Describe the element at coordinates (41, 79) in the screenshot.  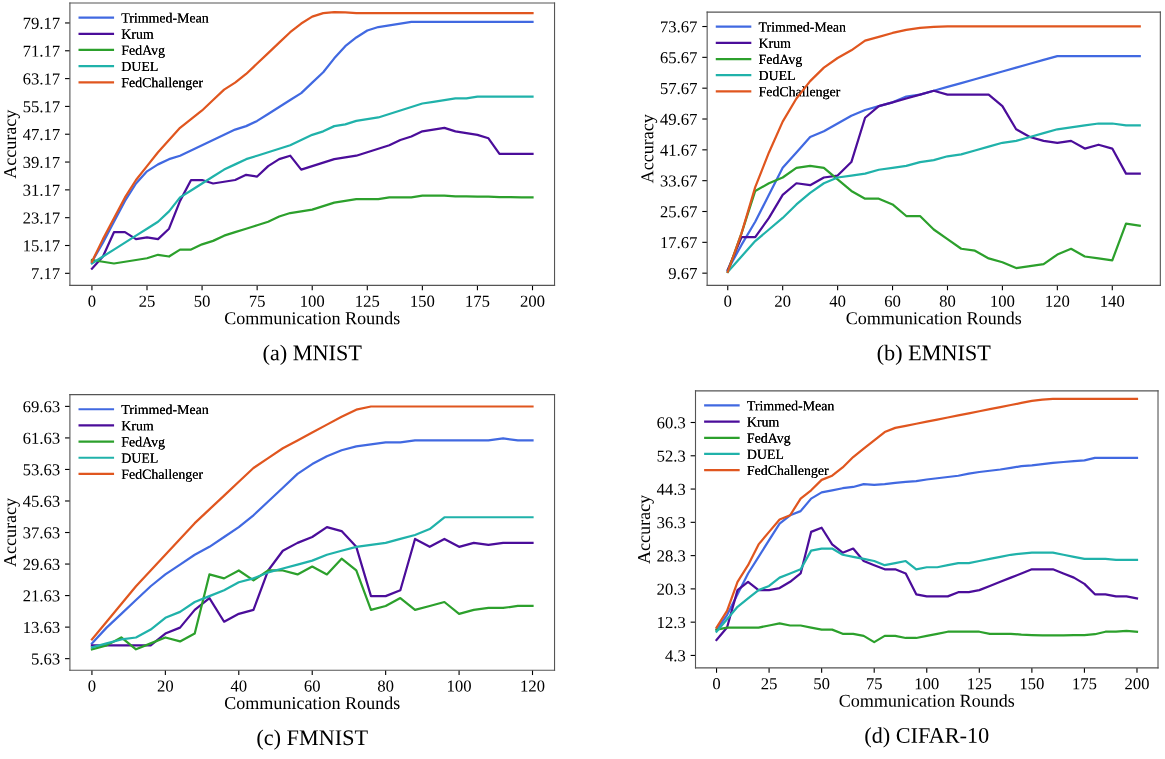
I see `y-tick-label: 63.17` at that location.